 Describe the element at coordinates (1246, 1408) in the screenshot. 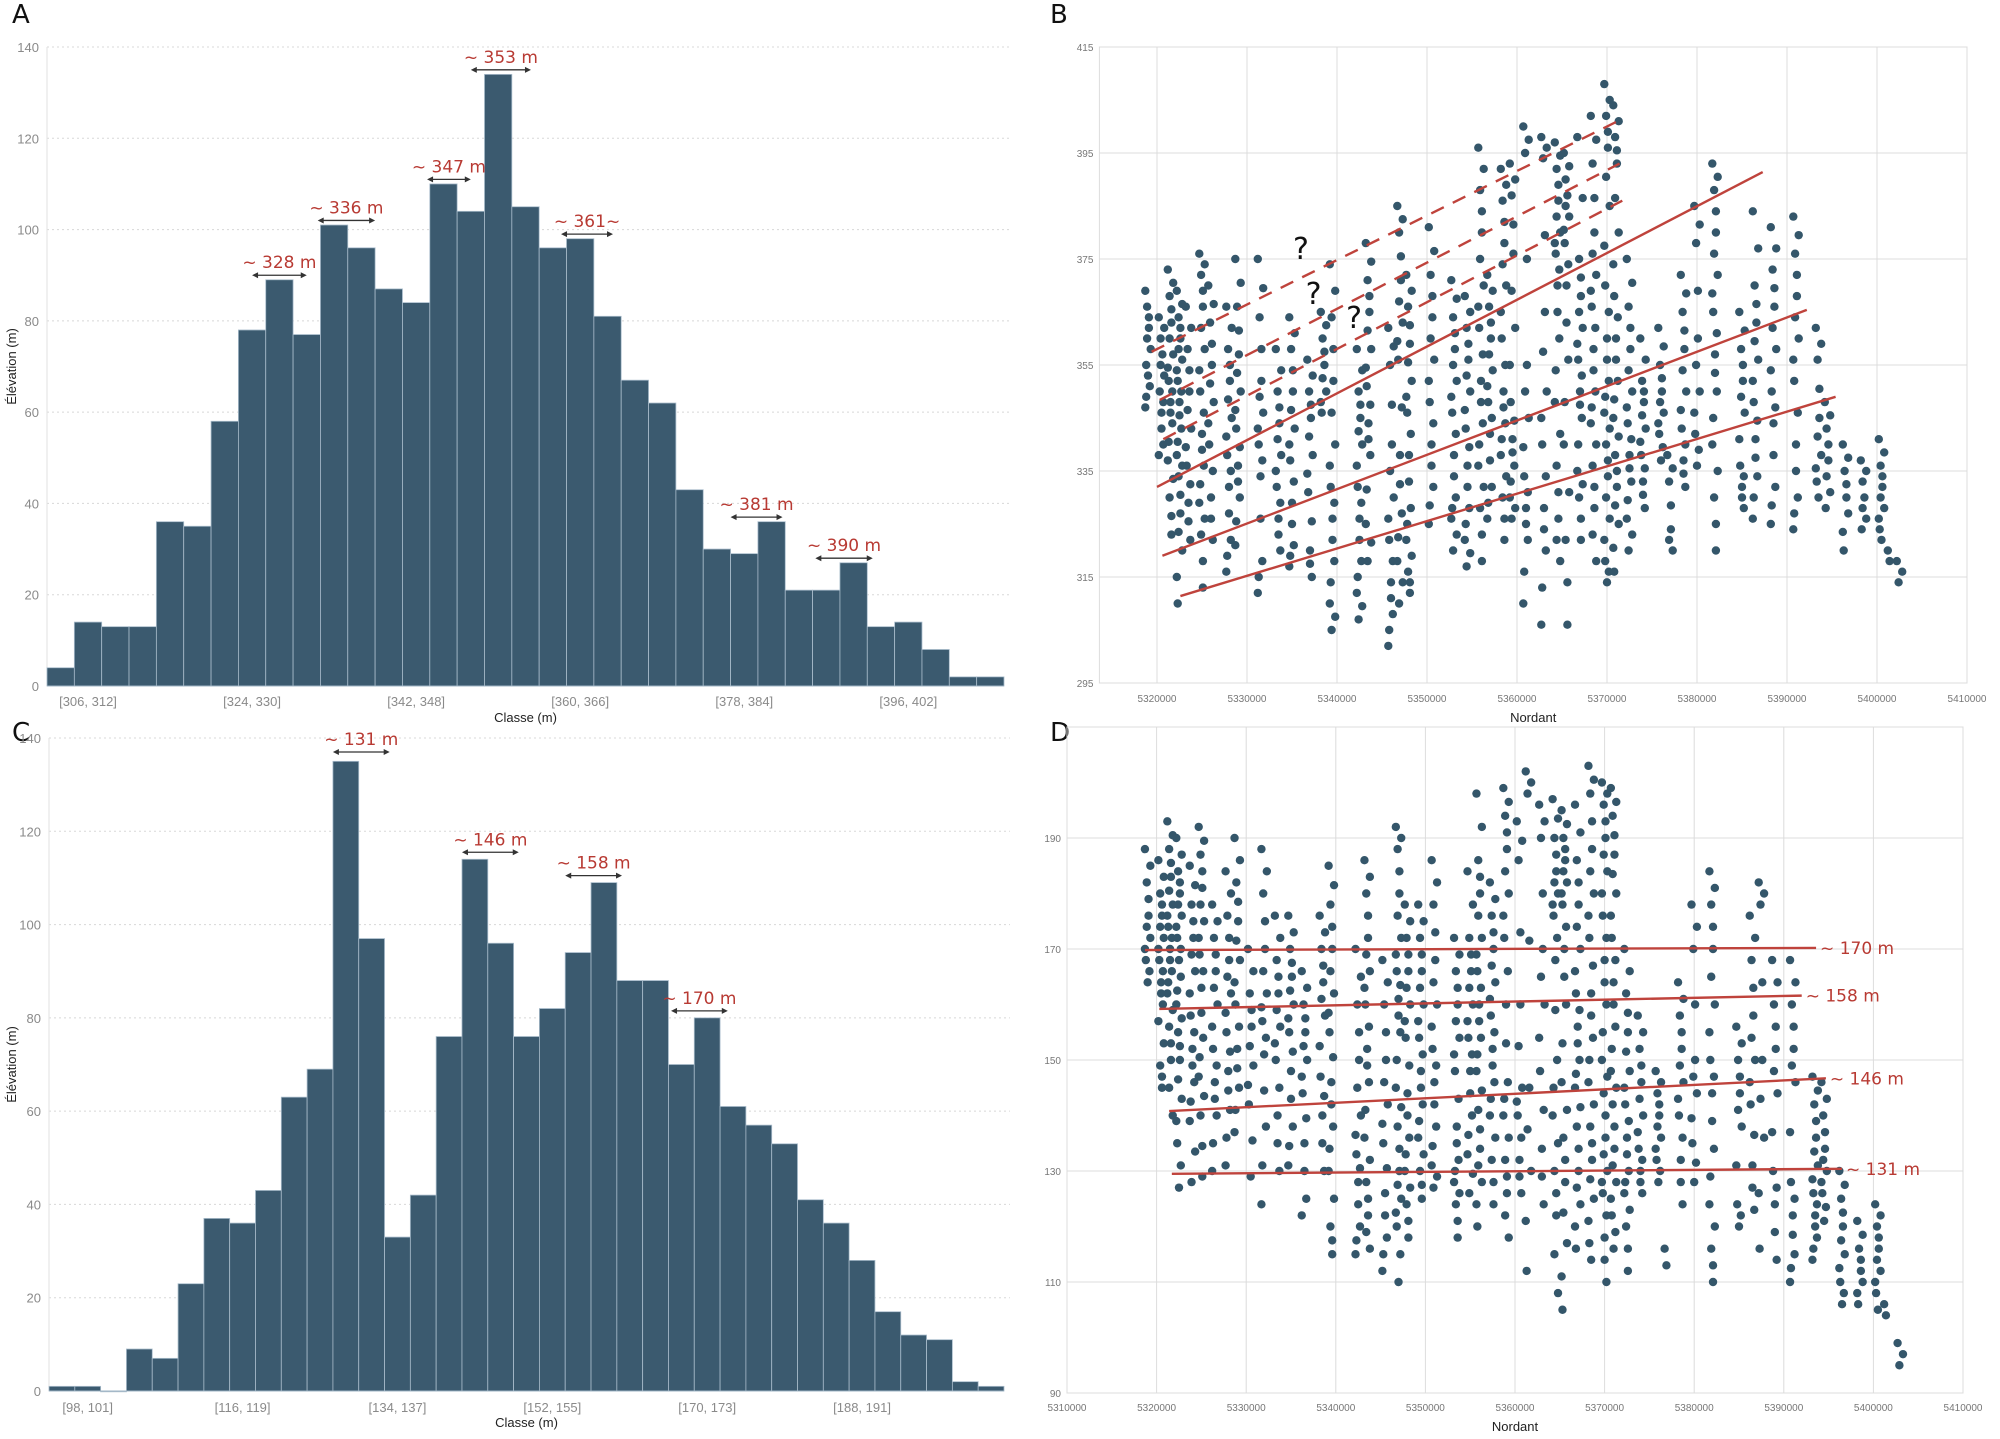

I see `x-tick-label: 5330000` at that location.